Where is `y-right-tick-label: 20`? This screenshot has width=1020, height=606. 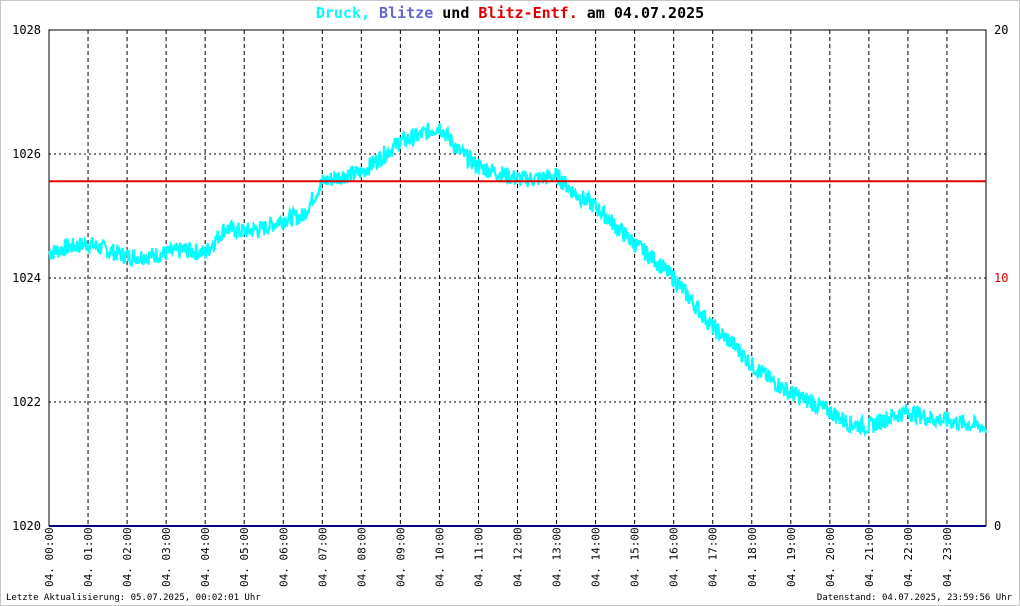 y-right-tick-label: 20 is located at coordinates (1001, 30).